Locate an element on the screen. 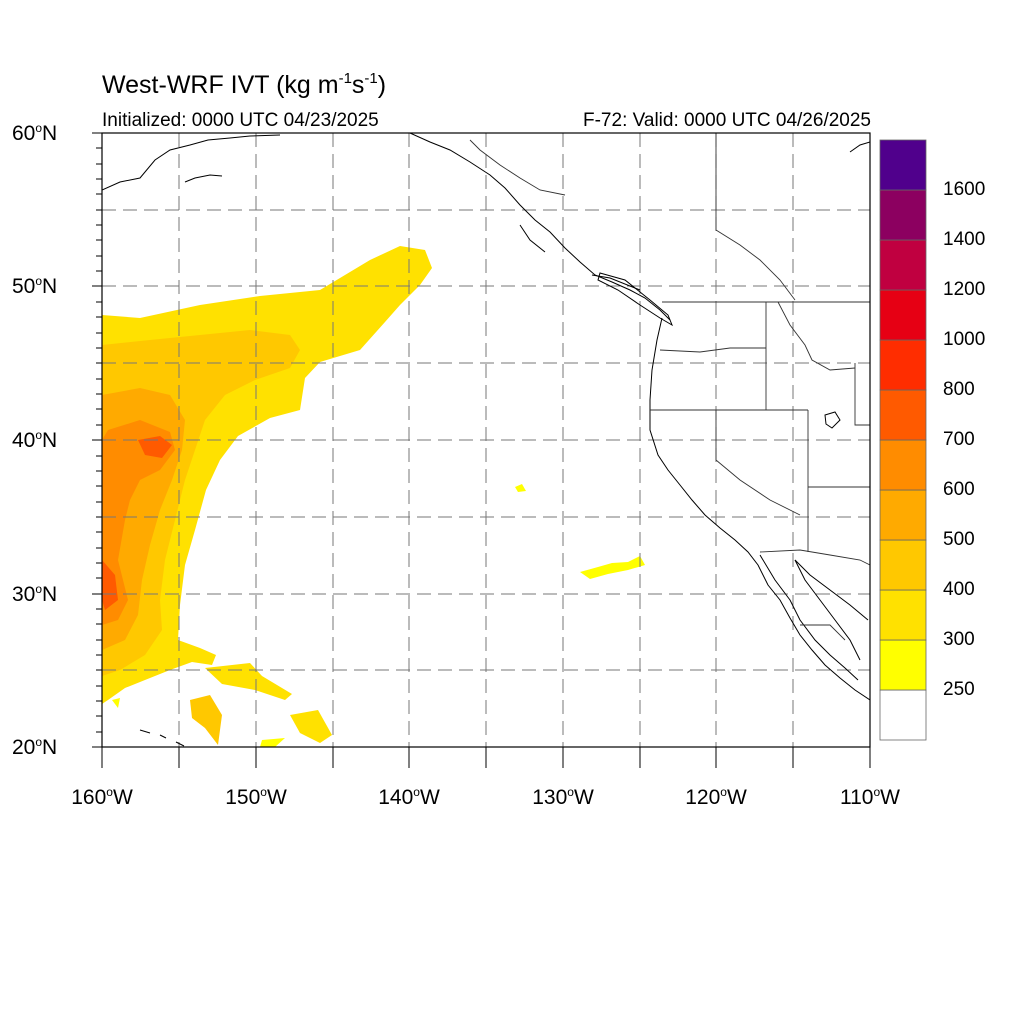 The width and height of the screenshot is (1024, 1024). colorbar-tick-label: 600 is located at coordinates (959, 489).